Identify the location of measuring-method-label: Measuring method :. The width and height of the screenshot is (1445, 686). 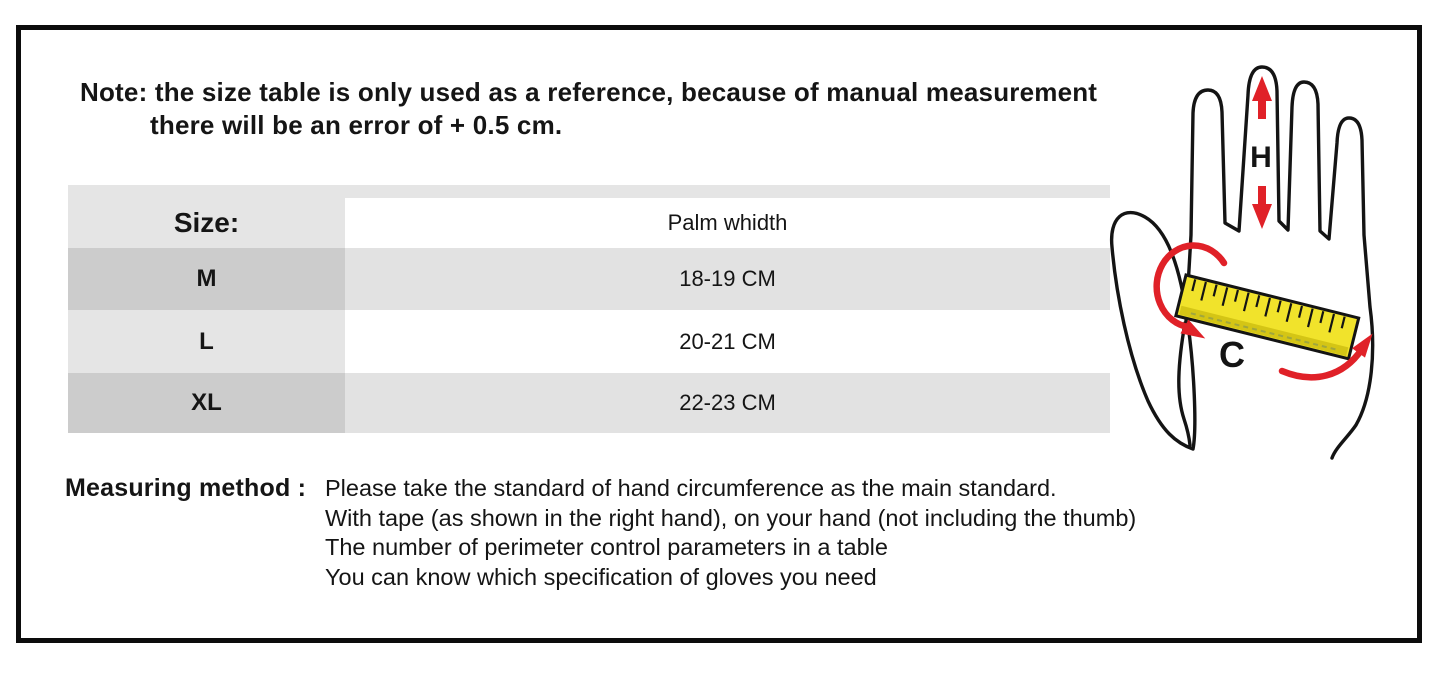
(186, 488).